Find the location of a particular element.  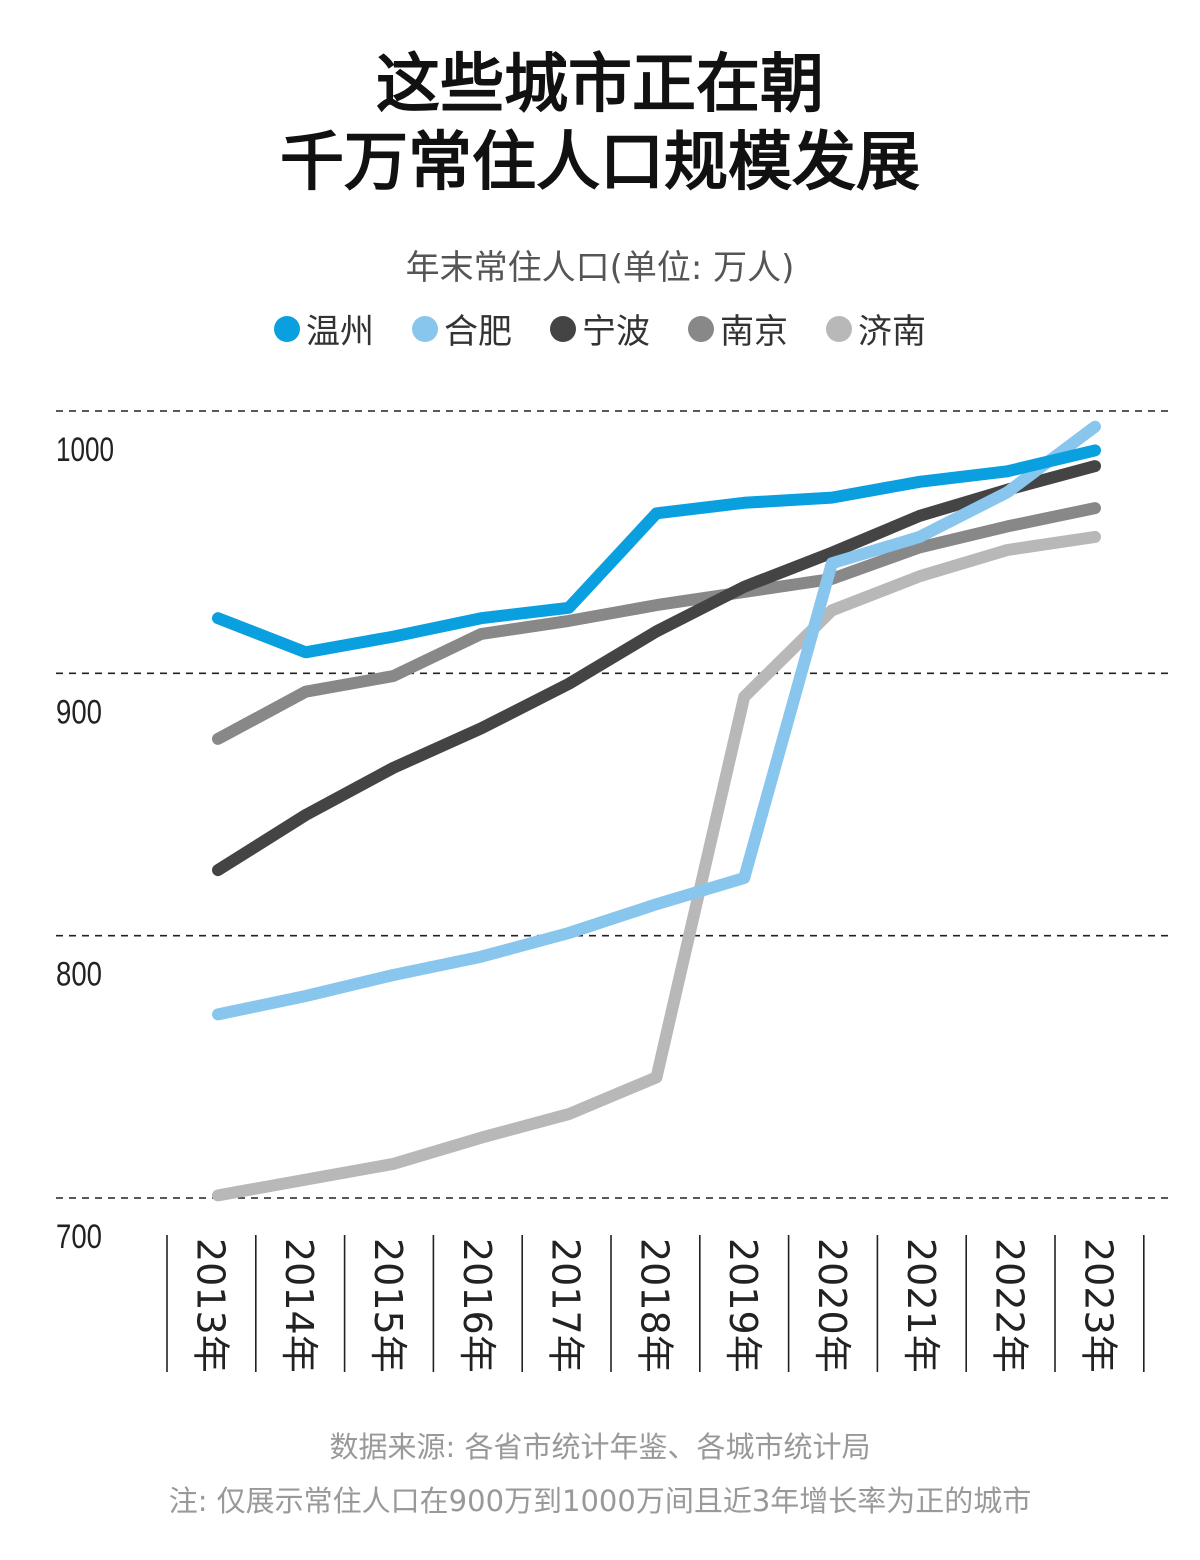

x-tick-label: 2018年 is located at coordinates (654, 1305).